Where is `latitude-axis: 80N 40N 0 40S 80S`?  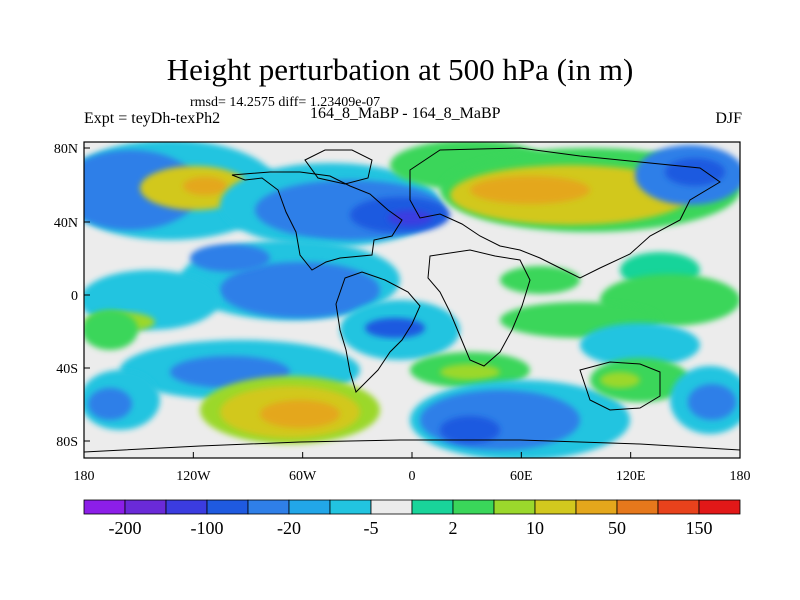 latitude-axis: 80N 40N 0 40S 80S is located at coordinates (72, 296).